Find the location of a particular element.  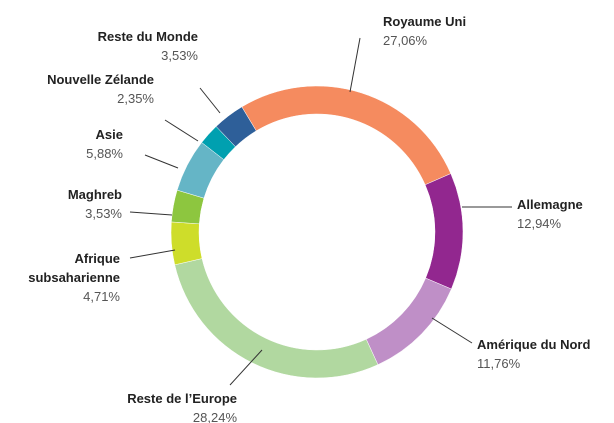

slice-label: Asie 5,88% is located at coordinates (104, 144).